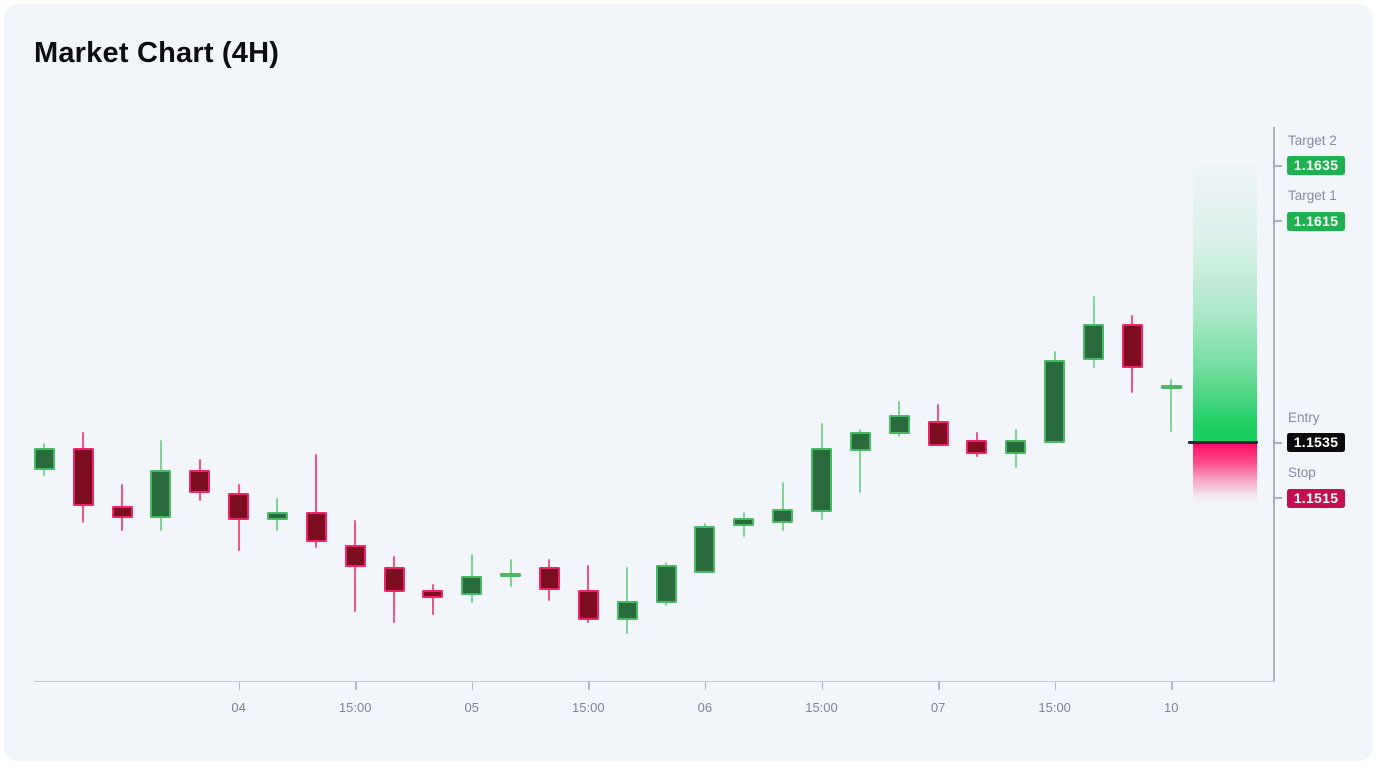 The width and height of the screenshot is (1377, 769). Describe the element at coordinates (1304, 417) in the screenshot. I see `entry-label: Entry` at that location.